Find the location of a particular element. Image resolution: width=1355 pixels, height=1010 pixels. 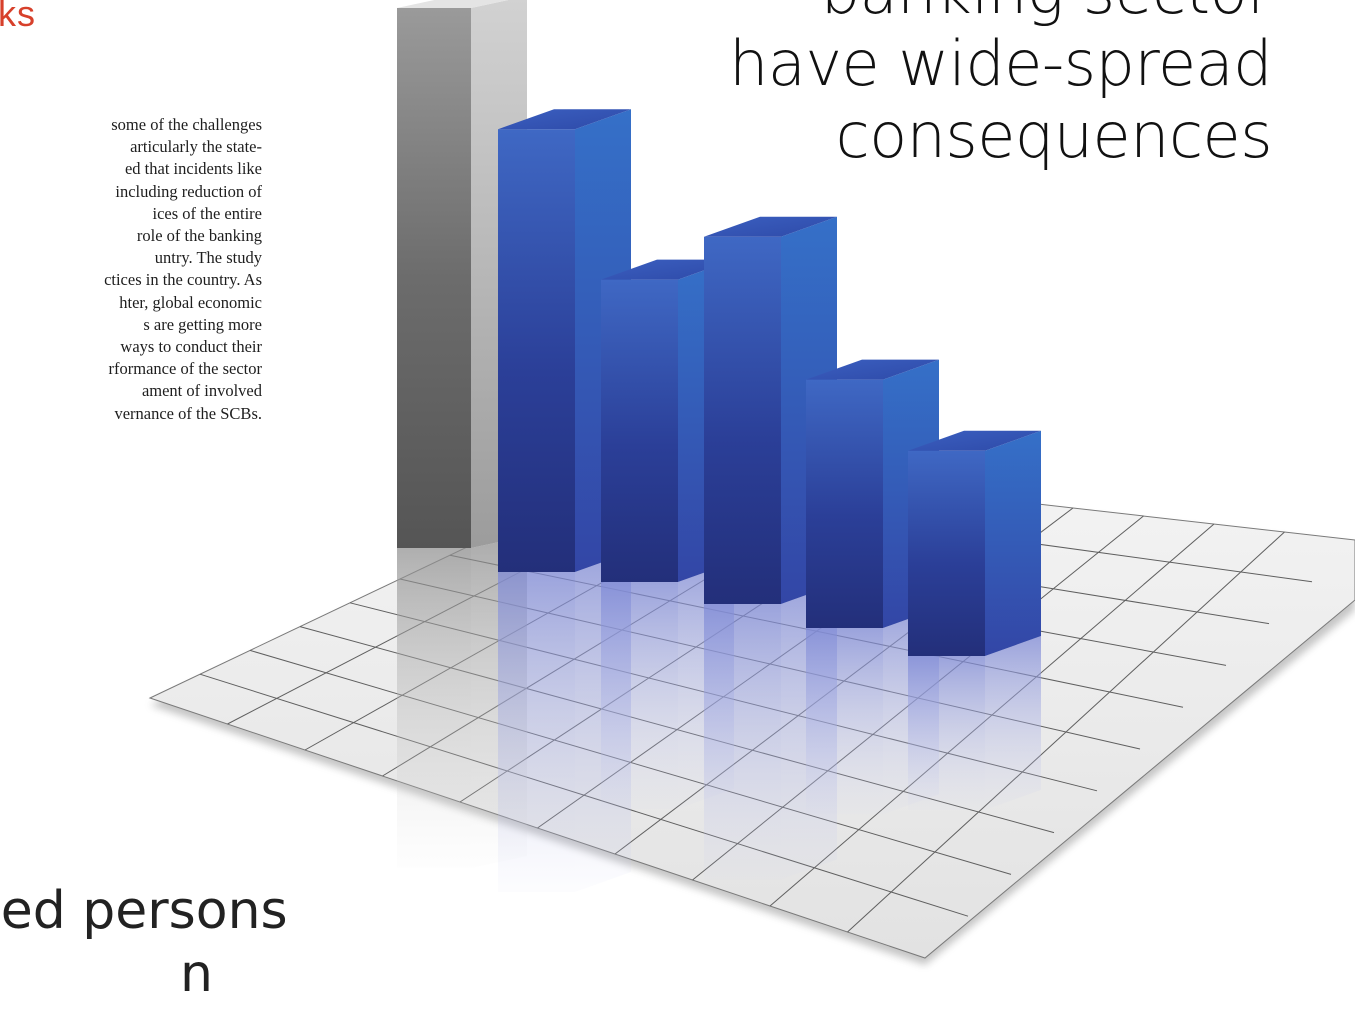

chart-bar is located at coordinates (974, 543).